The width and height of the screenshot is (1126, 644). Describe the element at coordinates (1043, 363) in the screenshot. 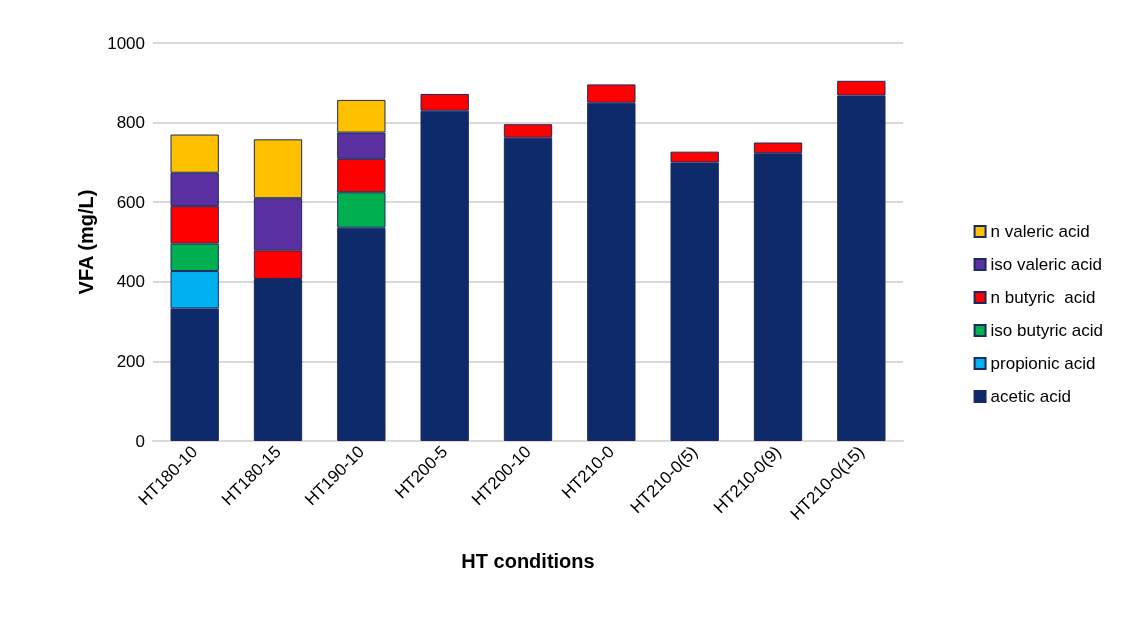

I see `legend-label: propionic acid` at that location.